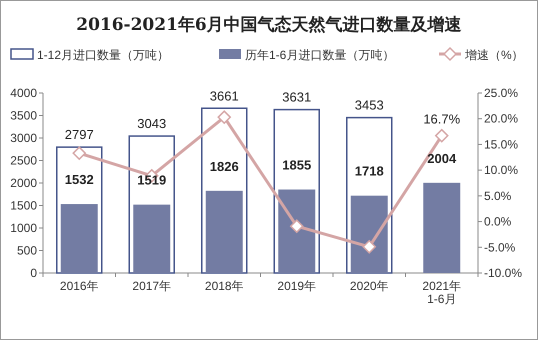  What do you see at coordinates (103, 55) in the screenshot?
I see `legend-label: 1-12月进口数量（万吨）` at bounding box center [103, 55].